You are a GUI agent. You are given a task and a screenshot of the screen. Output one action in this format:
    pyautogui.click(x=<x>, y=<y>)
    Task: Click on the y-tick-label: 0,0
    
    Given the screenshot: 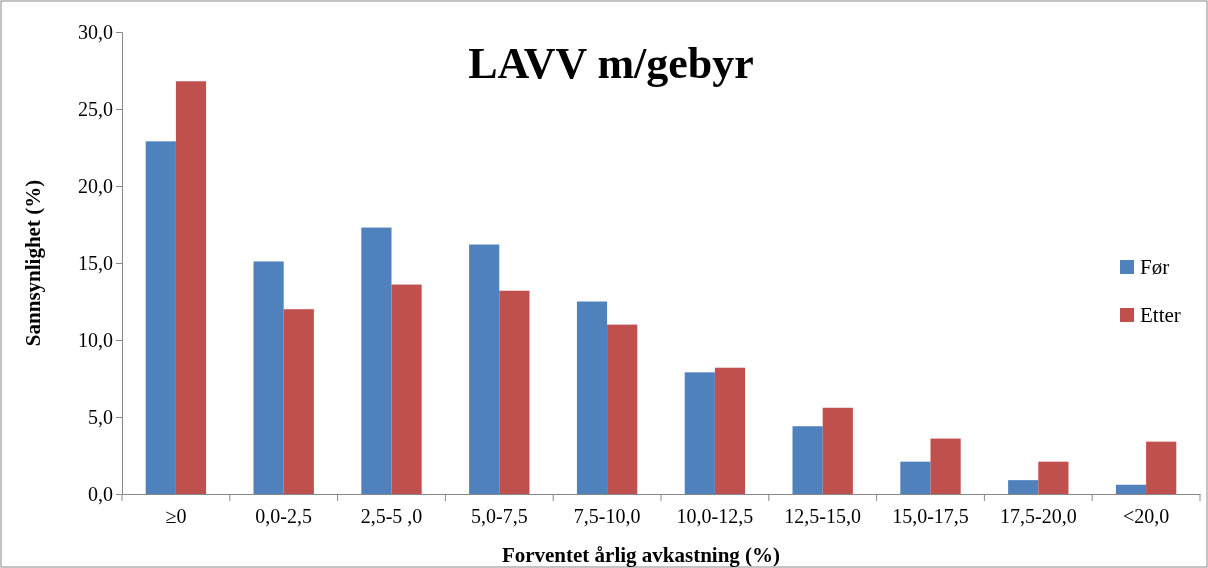 What is the action you would take?
    pyautogui.click(x=100, y=493)
    